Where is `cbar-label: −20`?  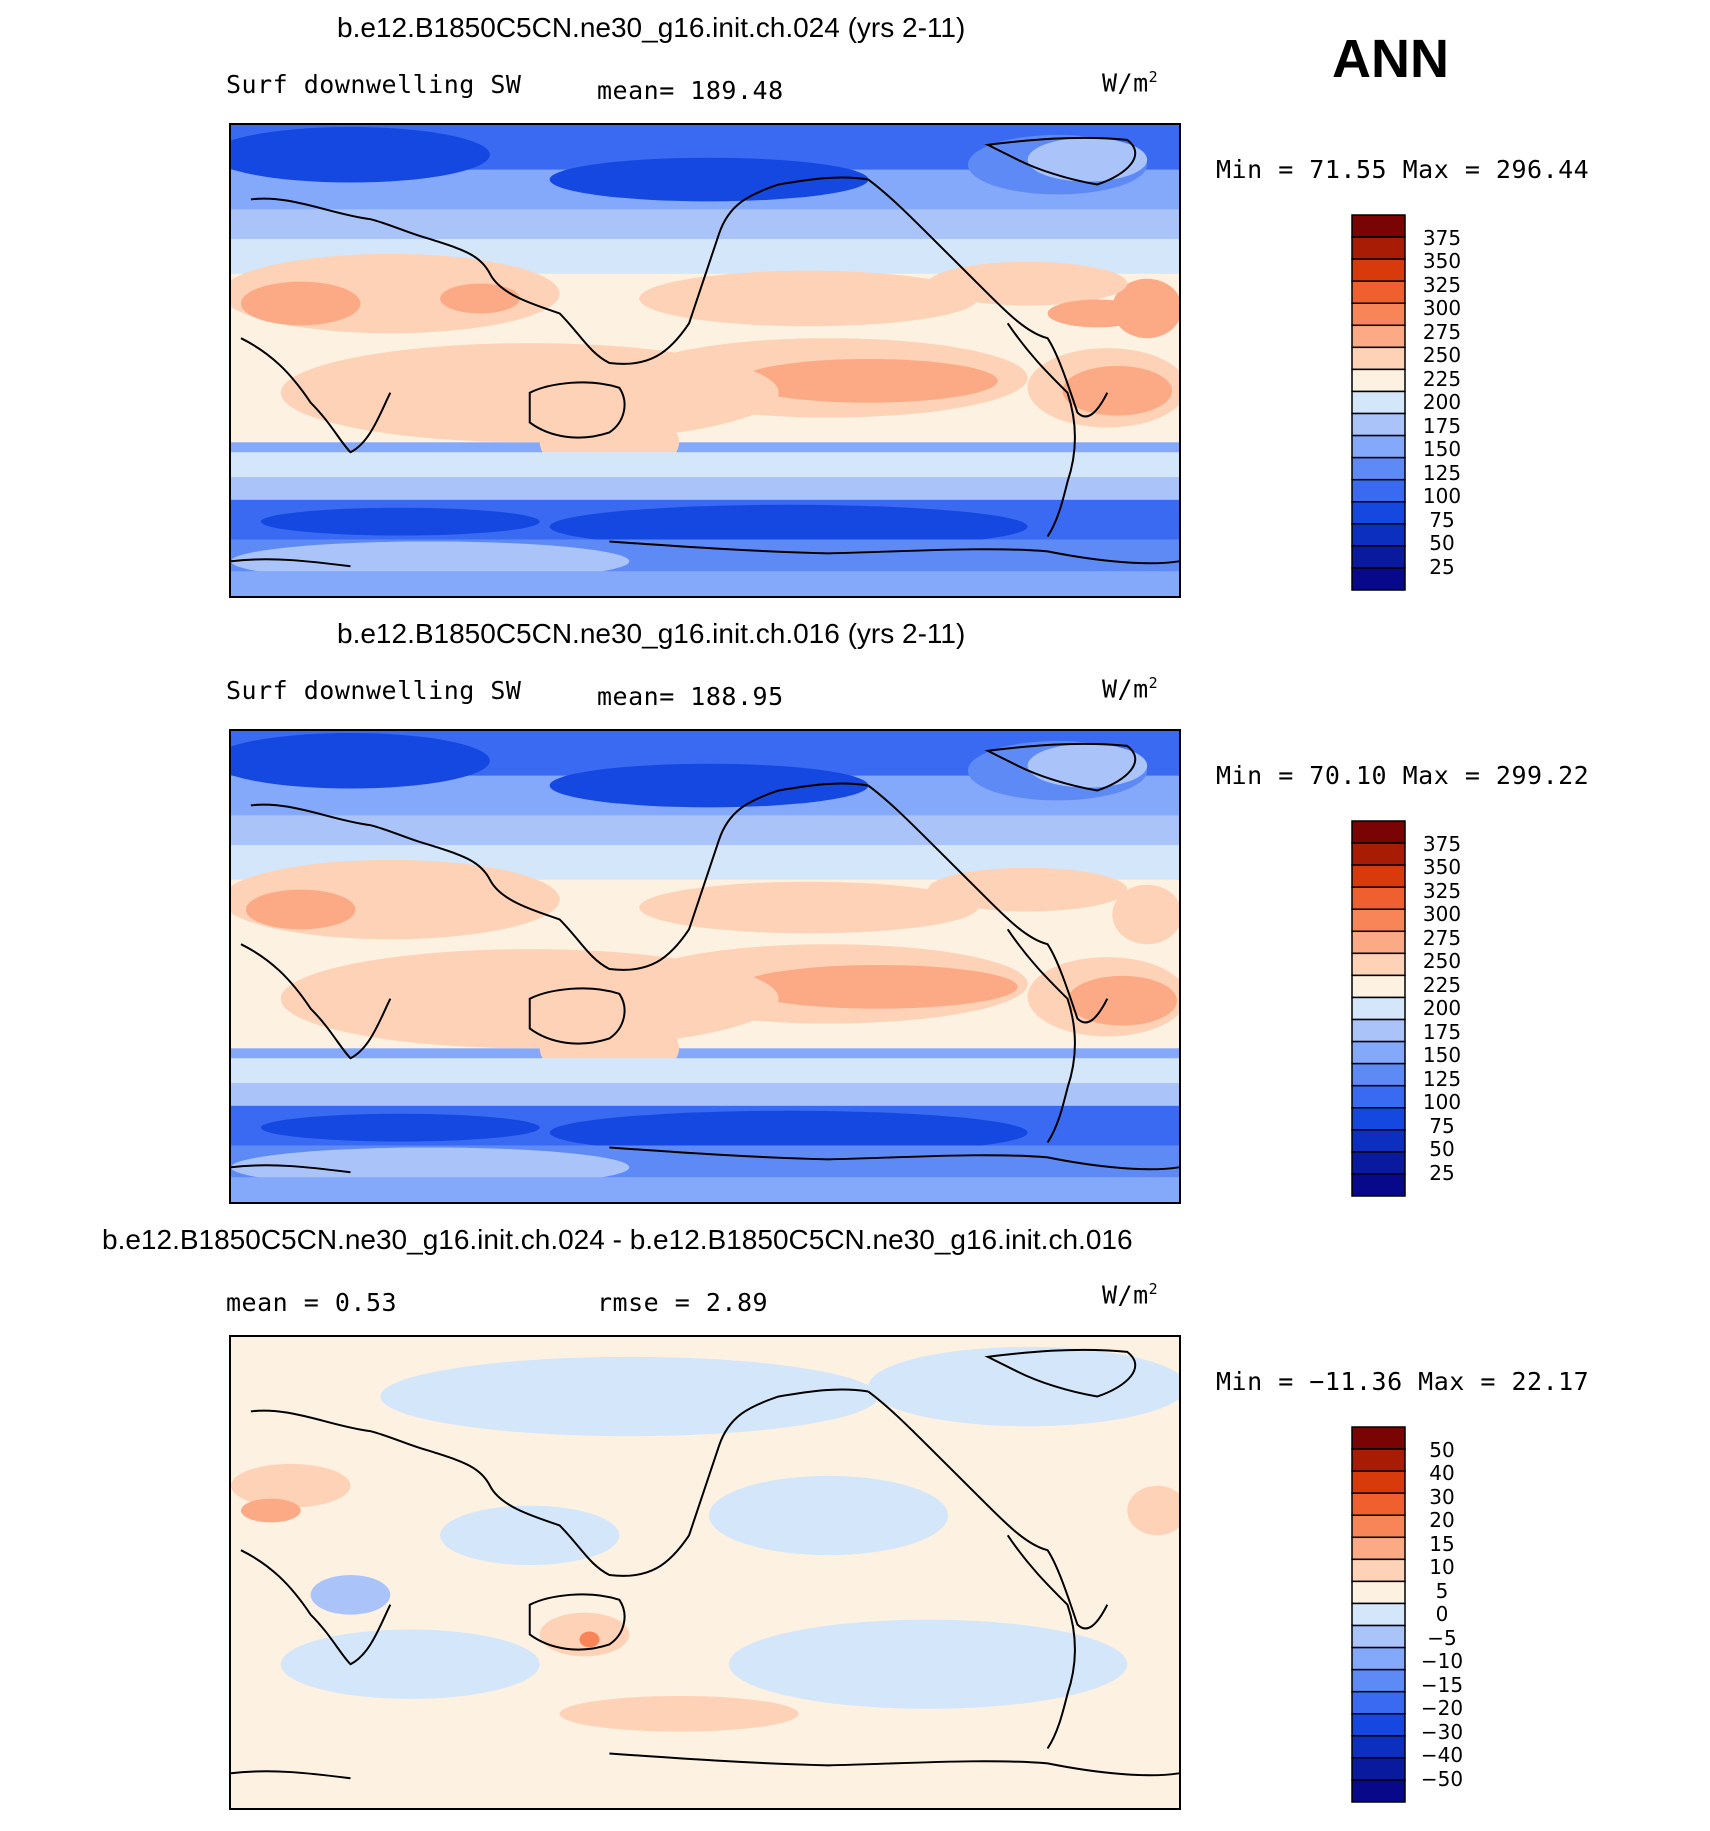 cbar-label: −20 is located at coordinates (1442, 1708).